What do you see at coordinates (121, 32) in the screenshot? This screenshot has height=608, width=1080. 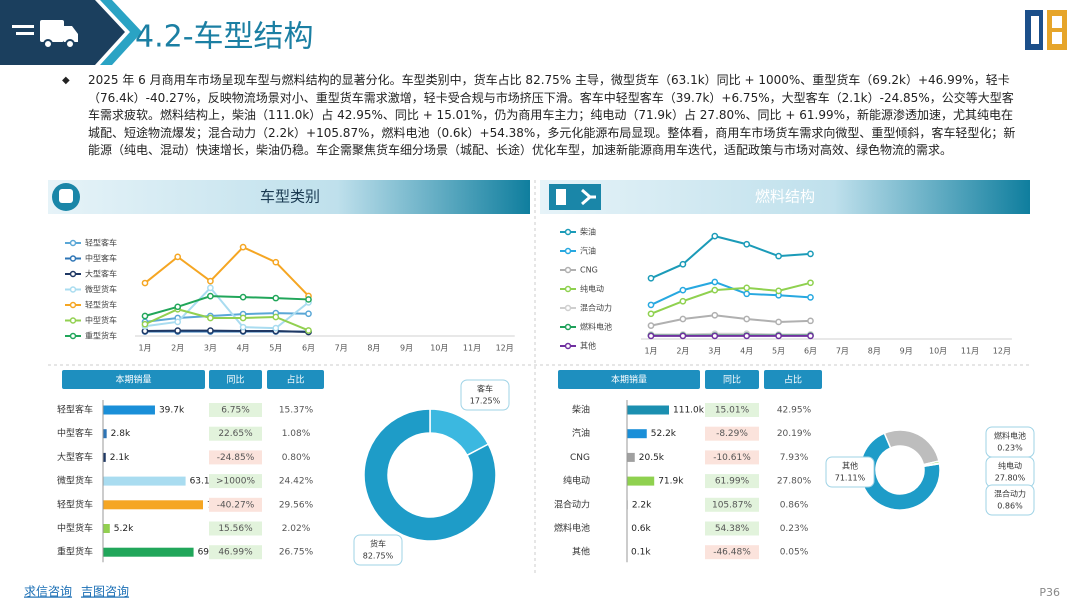 I see `header-chevron` at bounding box center [121, 32].